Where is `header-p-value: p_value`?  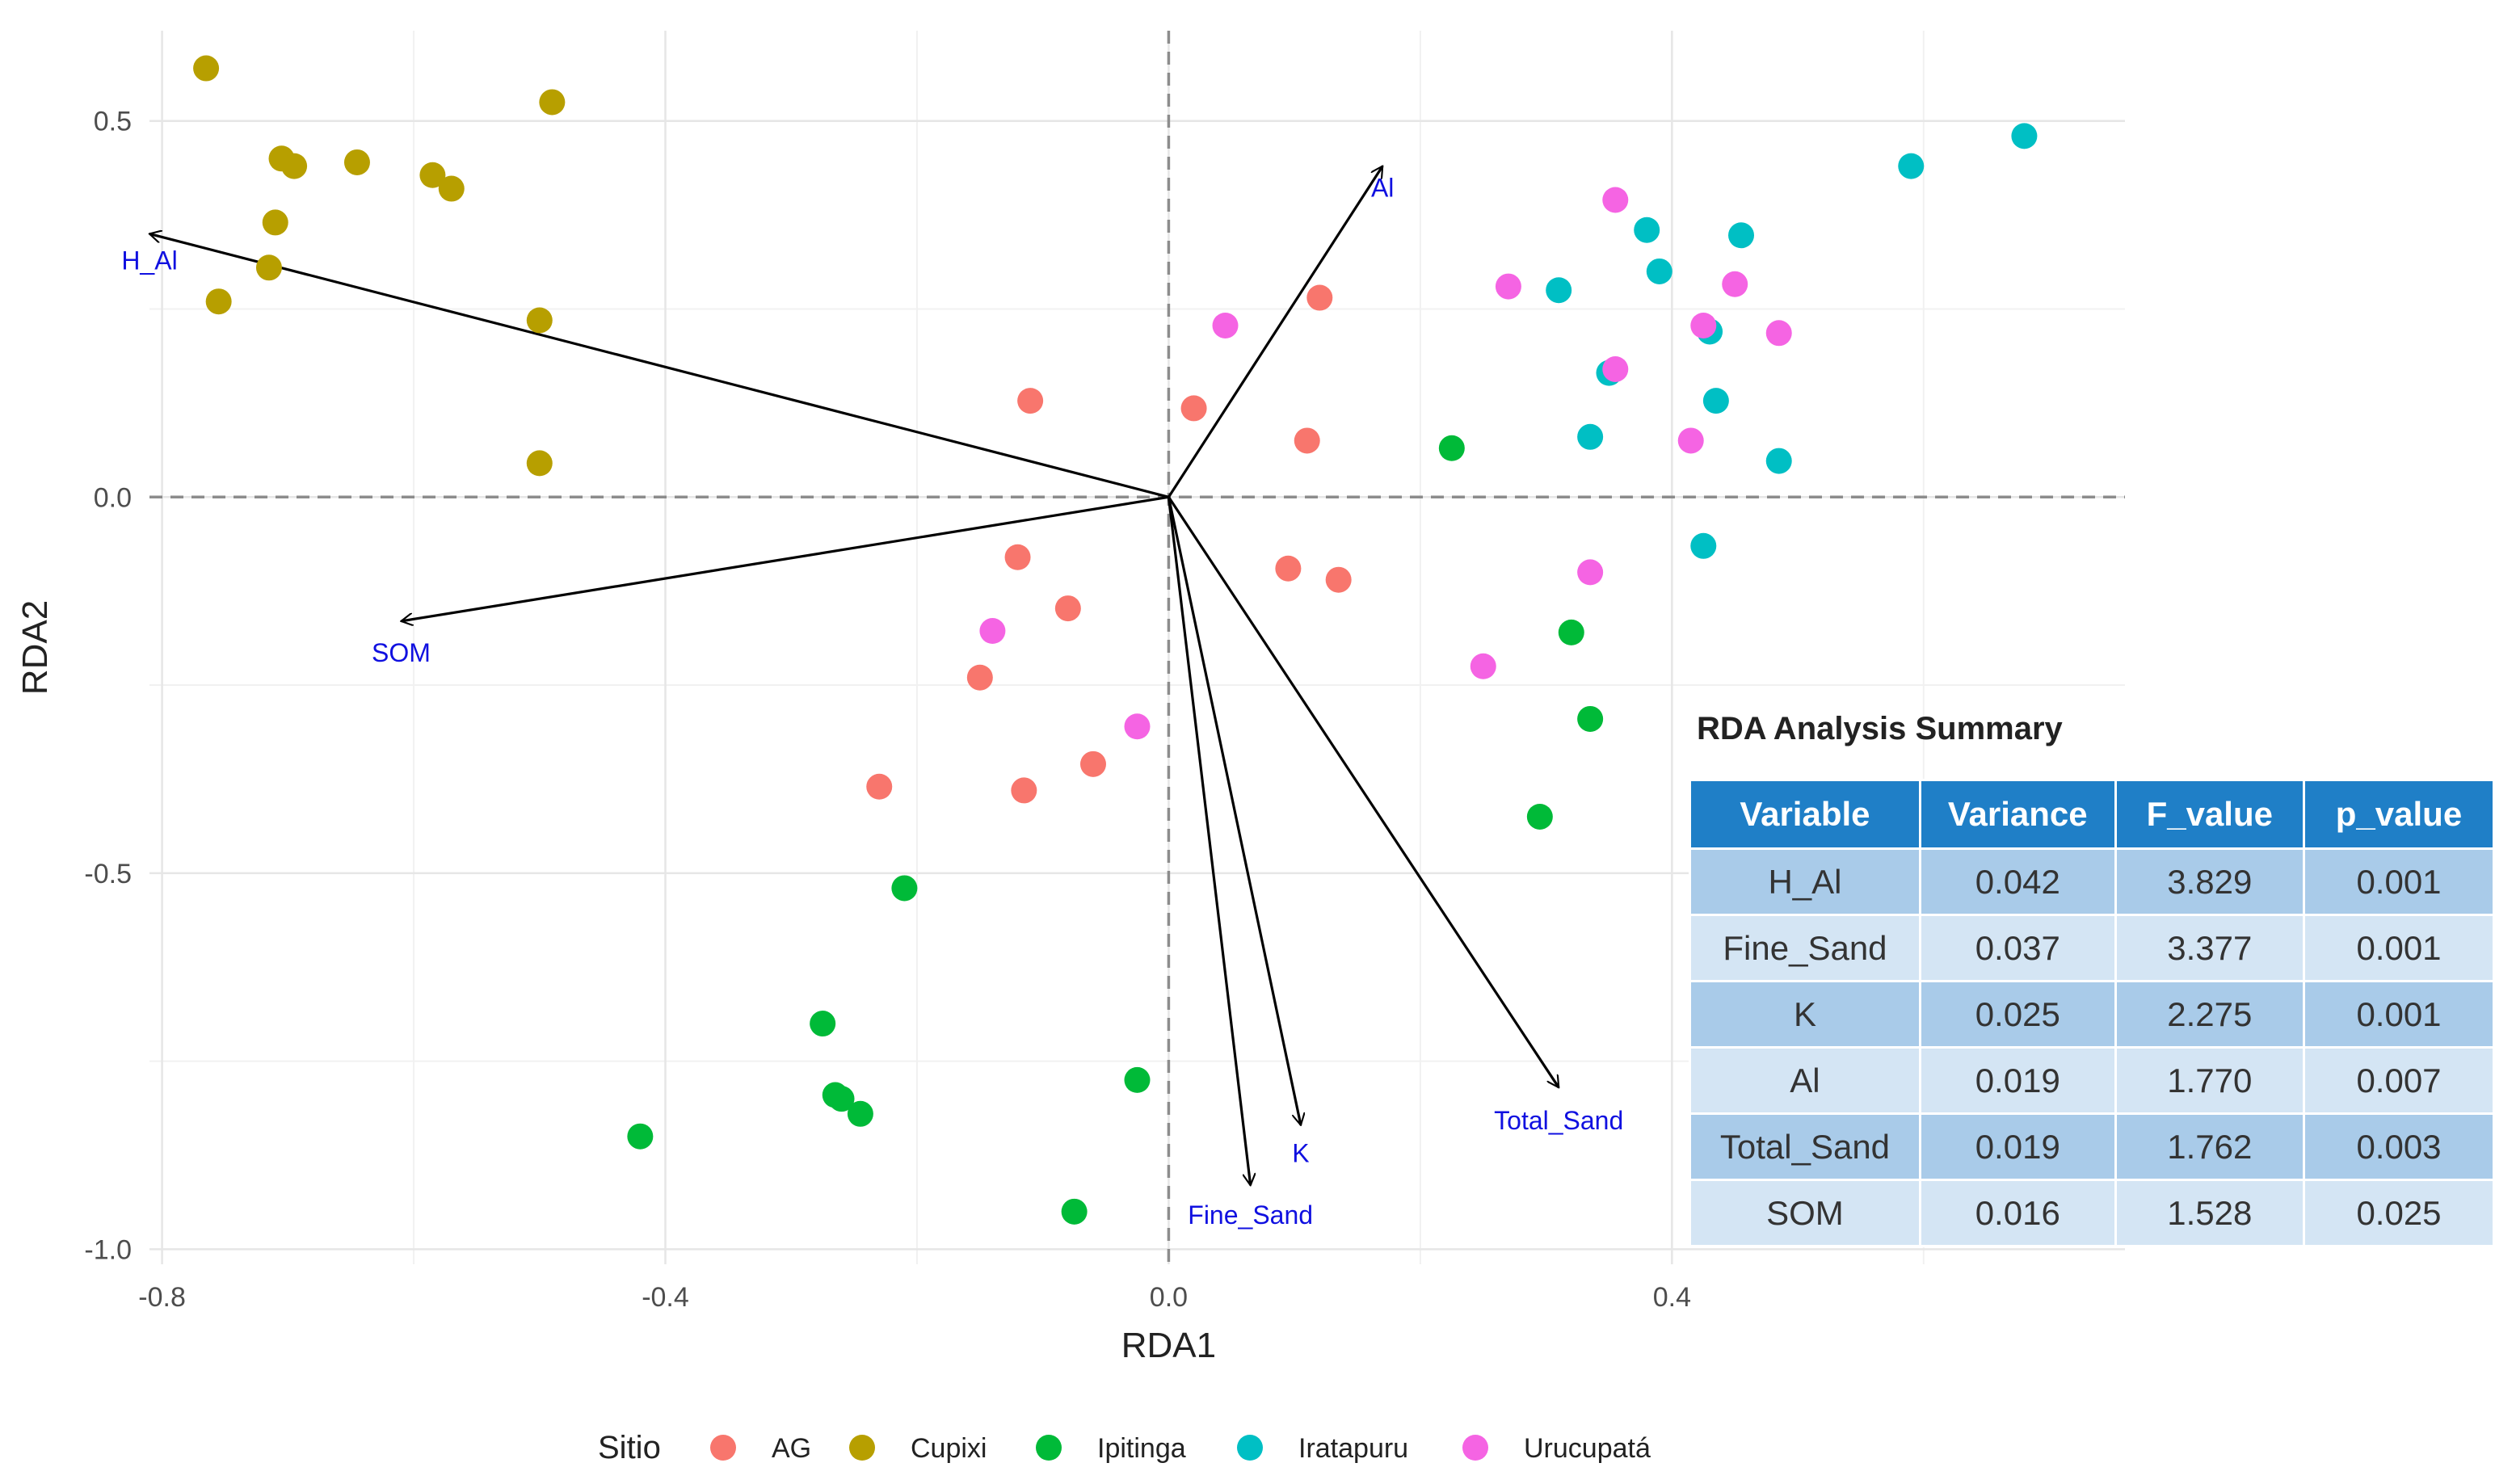 header-p-value: p_value is located at coordinates (2399, 814).